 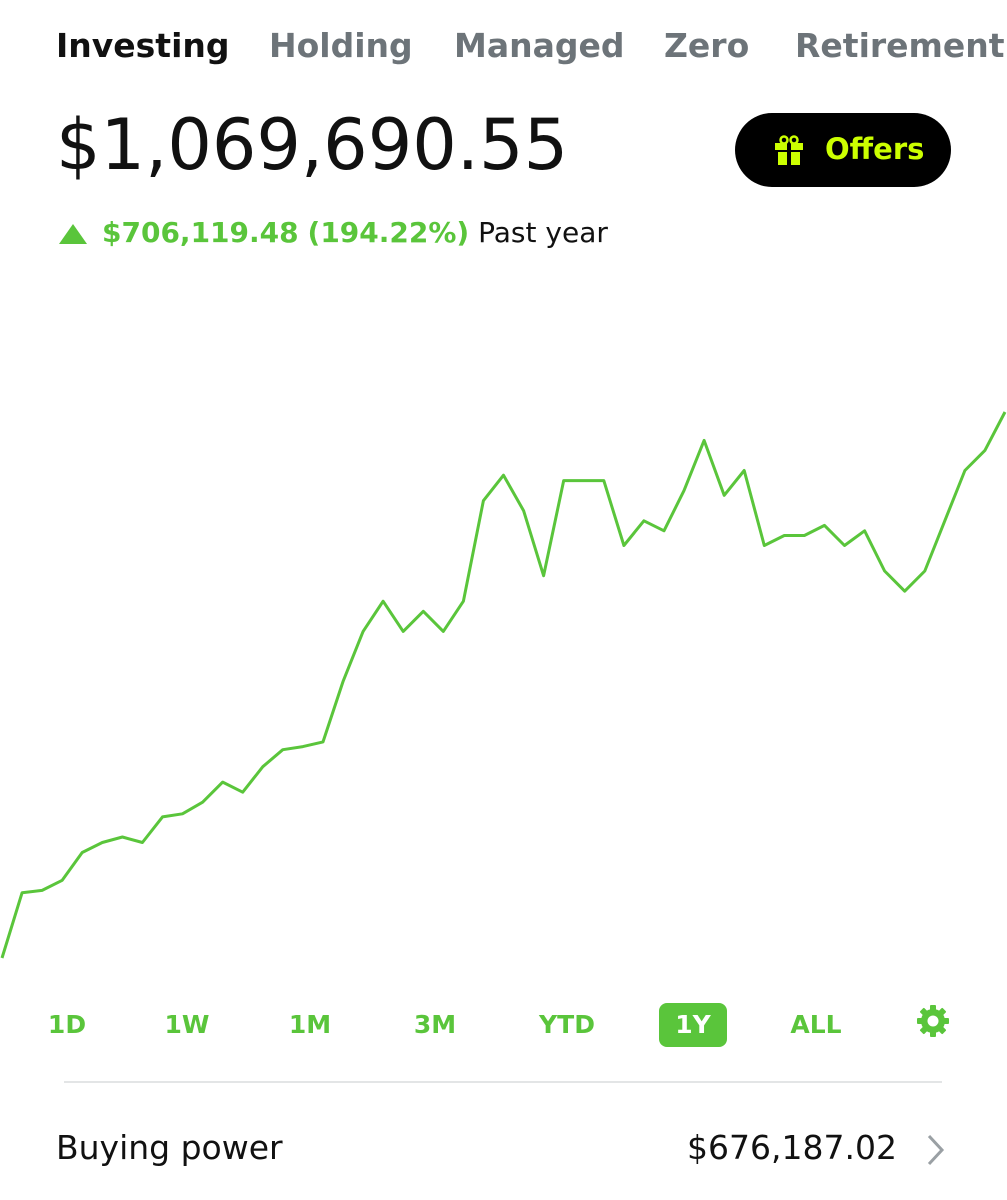 I want to click on balance: $1,069,690.55, so click(x=312, y=145).